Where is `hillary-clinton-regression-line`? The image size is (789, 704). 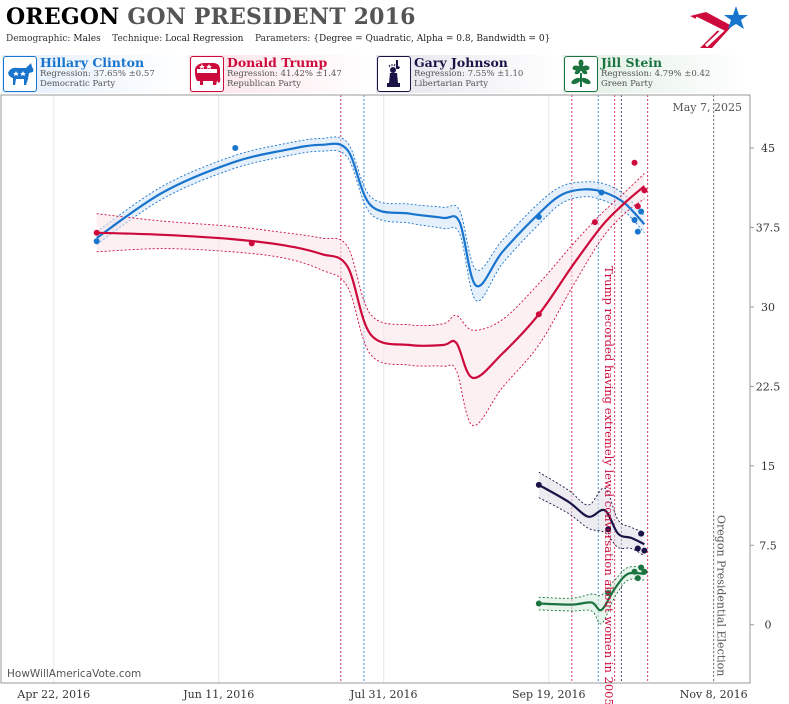 hillary-clinton-regression-line is located at coordinates (371, 215).